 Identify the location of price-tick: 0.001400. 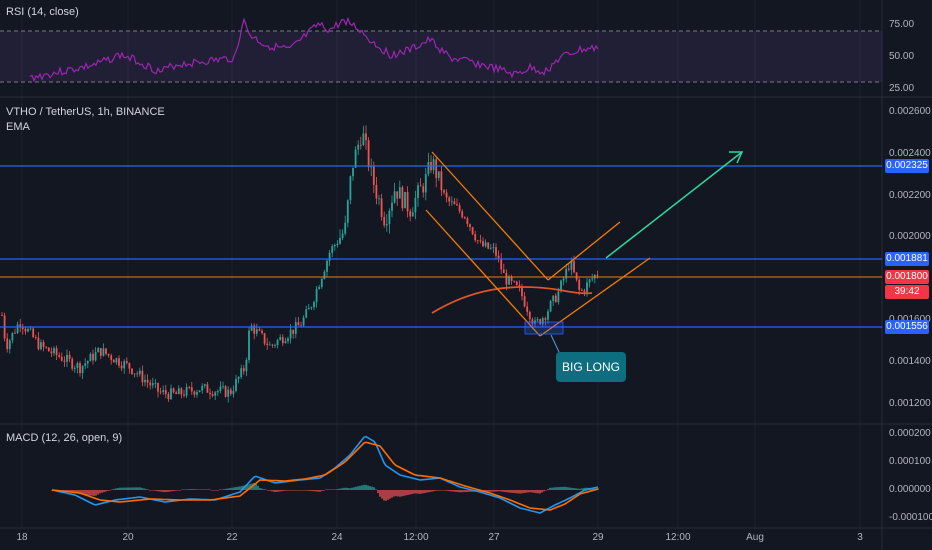
(910, 361).